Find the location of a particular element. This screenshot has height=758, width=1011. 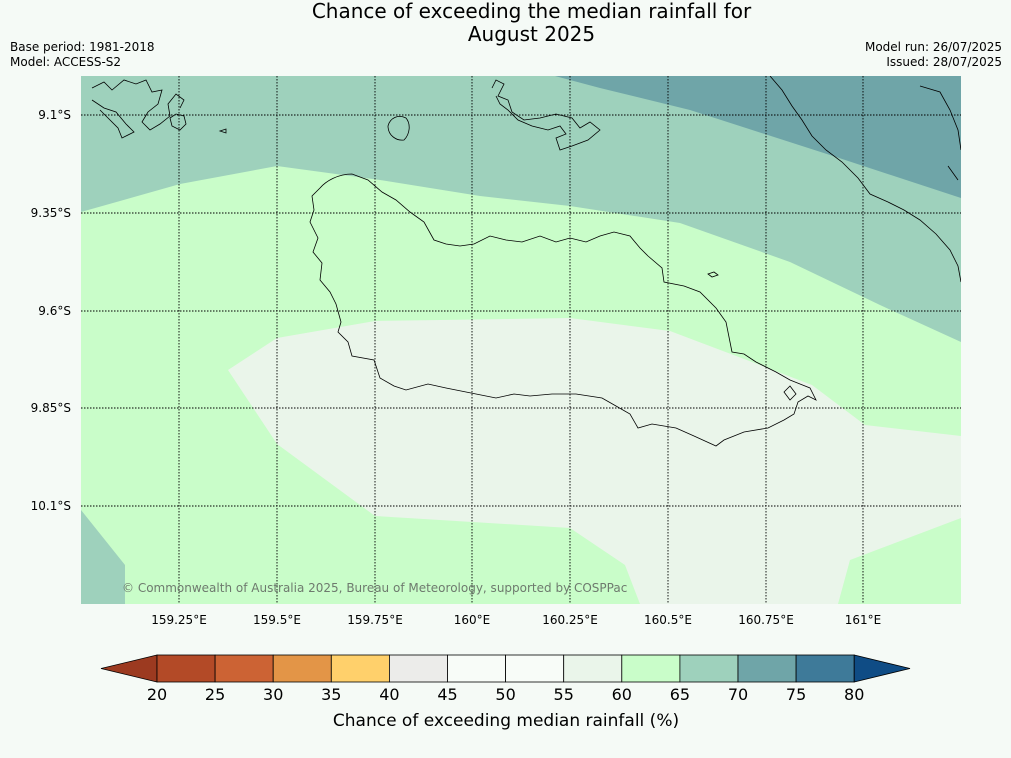

run-info: Model run: 26/07/2025 Issued: 28/07/2025 is located at coordinates (933, 55).